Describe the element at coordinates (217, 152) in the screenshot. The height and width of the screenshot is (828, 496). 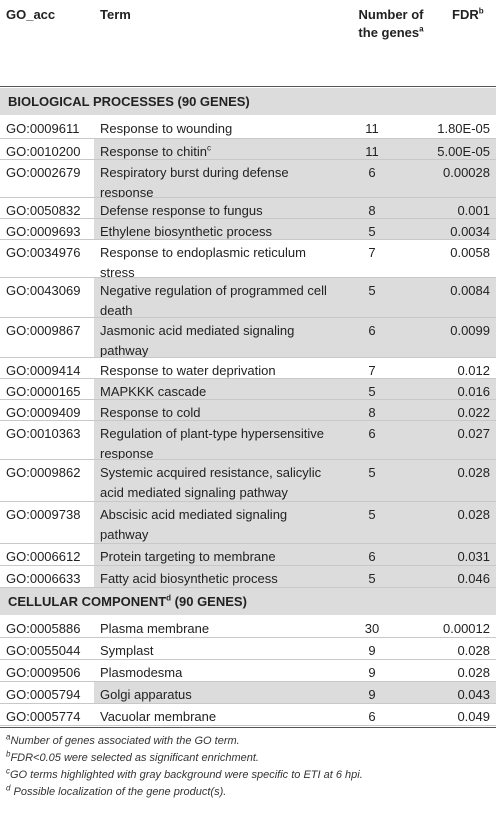
I see `go-term: Response to chitinc` at that location.